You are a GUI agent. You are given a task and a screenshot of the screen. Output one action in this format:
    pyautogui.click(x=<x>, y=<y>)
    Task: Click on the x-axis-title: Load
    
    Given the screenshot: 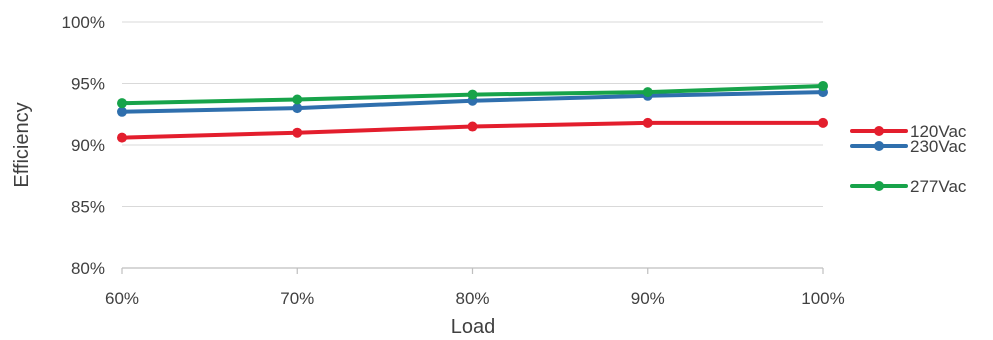 What is the action you would take?
    pyautogui.click(x=473, y=327)
    